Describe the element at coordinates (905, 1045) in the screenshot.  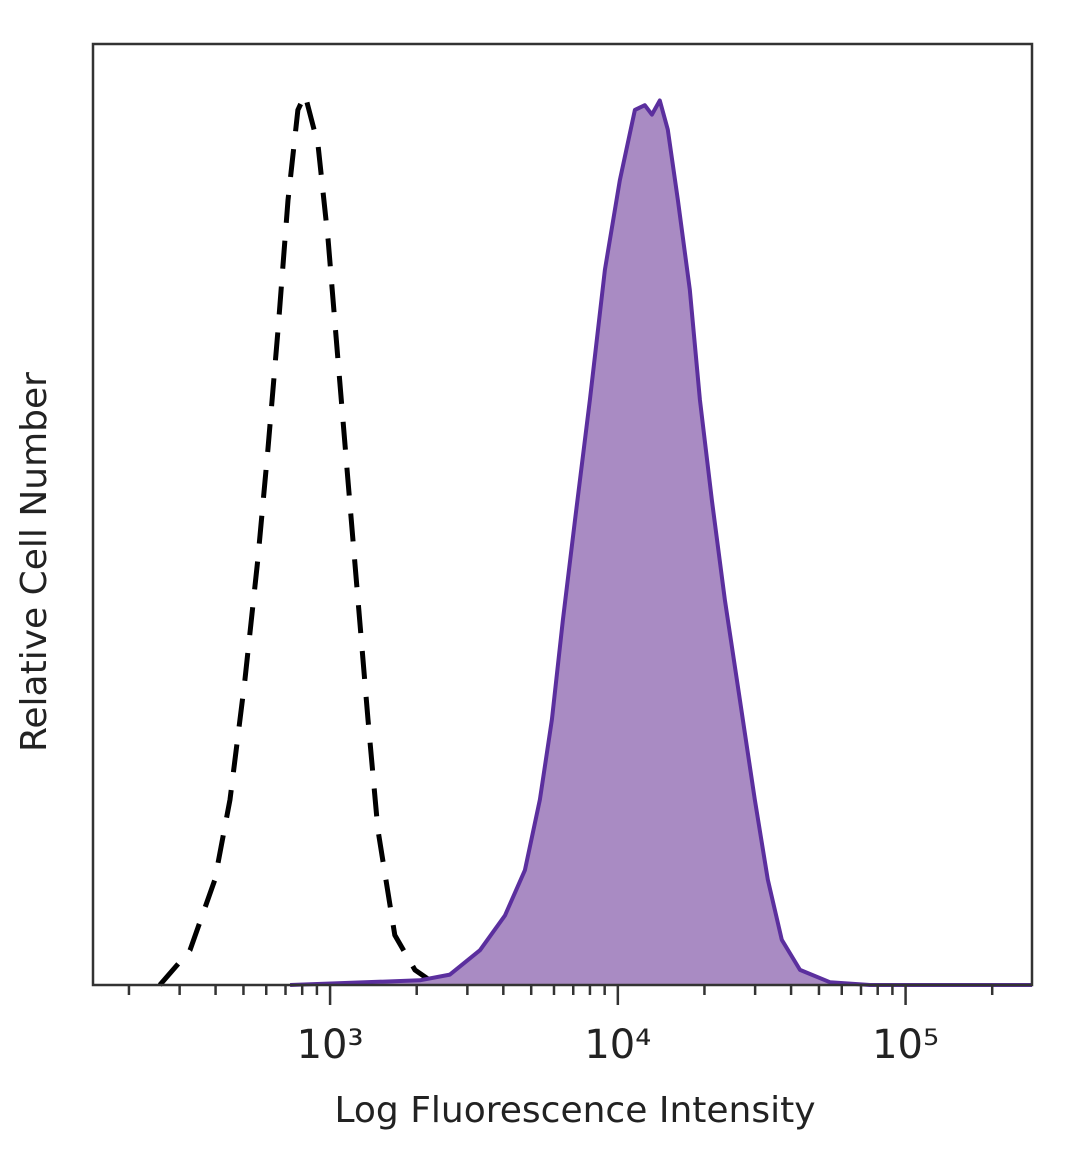
I see `x-tick-label: 10⁵` at that location.